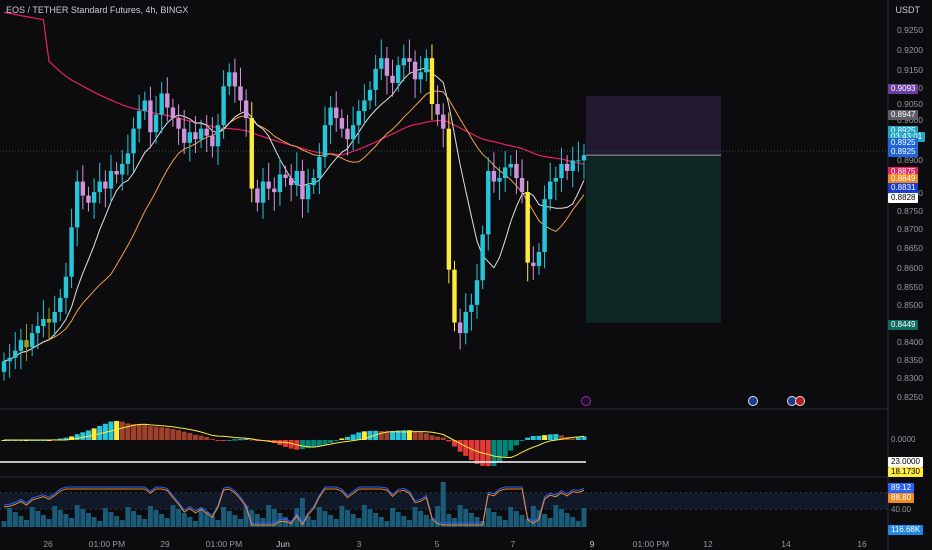 The height and width of the screenshot is (550, 932). I want to click on price-tag: 18.1730, so click(905, 472).